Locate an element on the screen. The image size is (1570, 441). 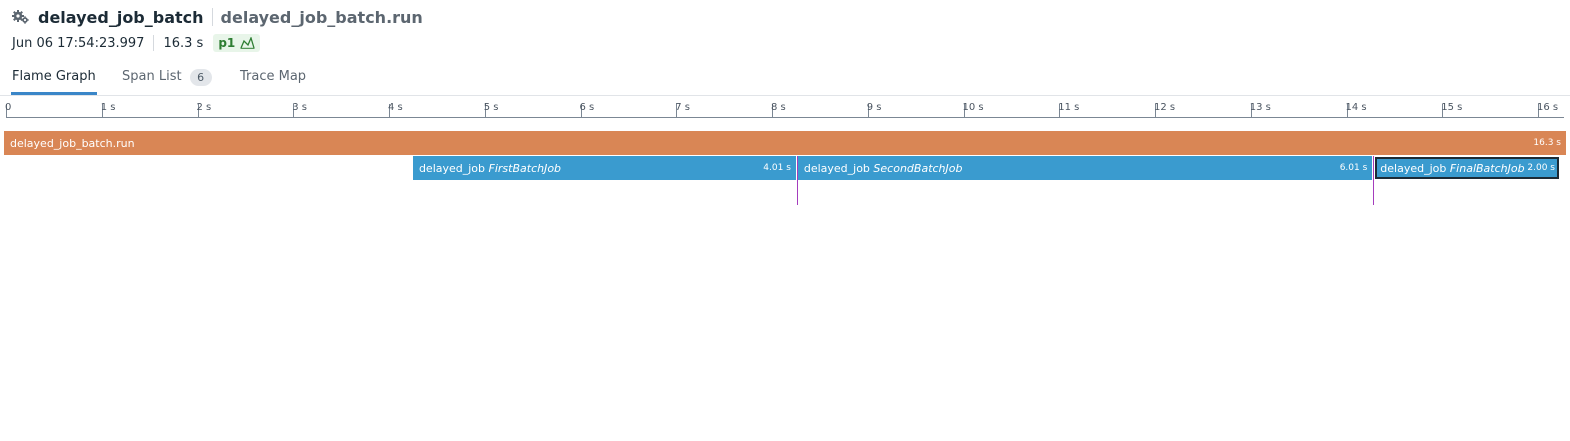
span-label: delayed_job_batch.run is located at coordinates (69, 143).